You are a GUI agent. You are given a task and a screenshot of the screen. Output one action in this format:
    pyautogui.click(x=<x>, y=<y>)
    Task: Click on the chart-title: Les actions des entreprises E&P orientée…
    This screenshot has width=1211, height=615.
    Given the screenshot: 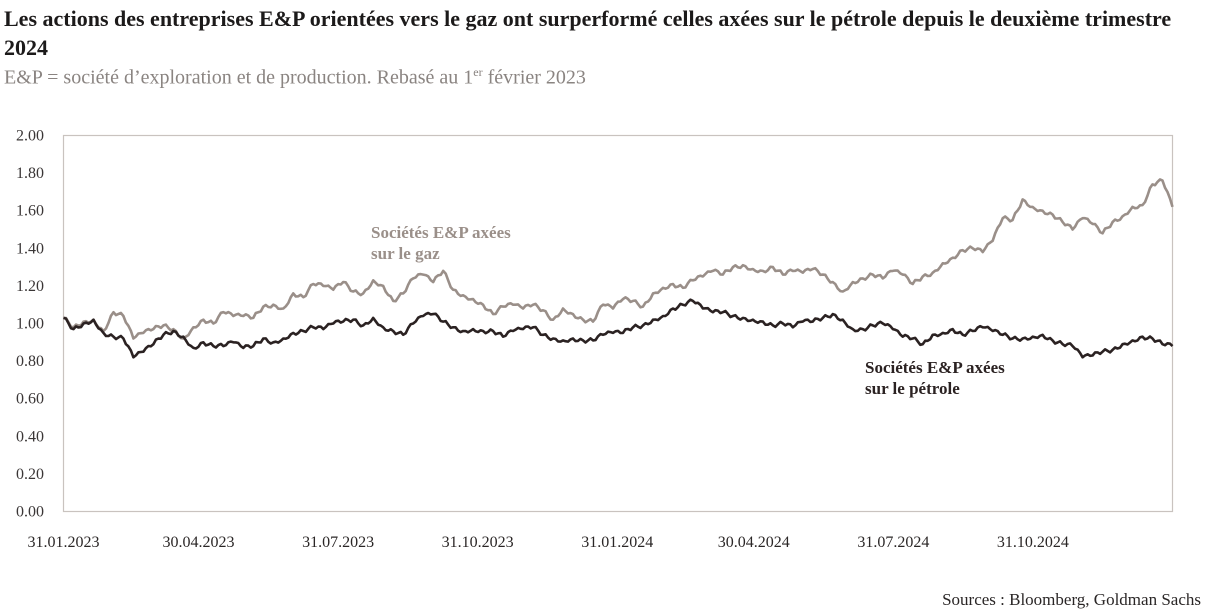 What is the action you would take?
    pyautogui.click(x=588, y=33)
    